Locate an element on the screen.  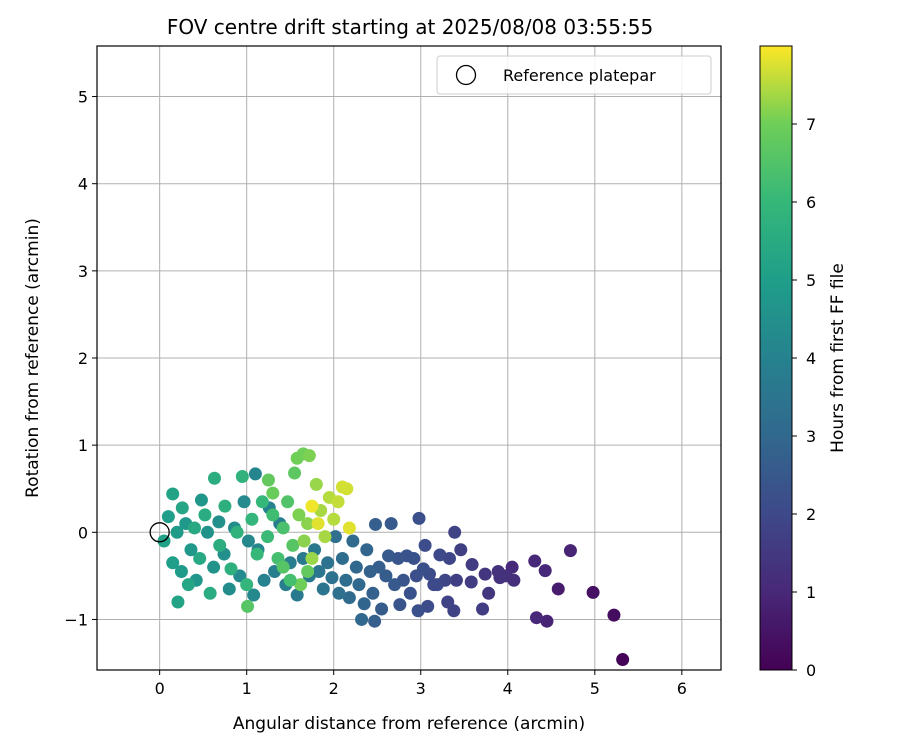
legend-box is located at coordinates (574, 75).